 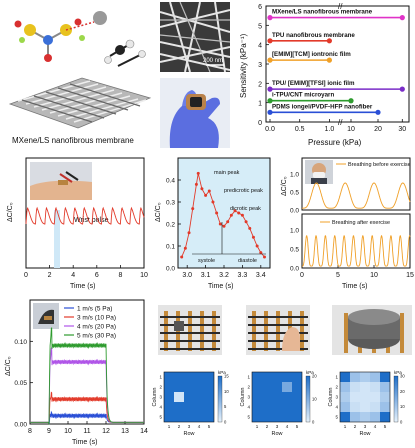 I want to click on waveform-xtick-label: 3.2, so click(x=224, y=275).